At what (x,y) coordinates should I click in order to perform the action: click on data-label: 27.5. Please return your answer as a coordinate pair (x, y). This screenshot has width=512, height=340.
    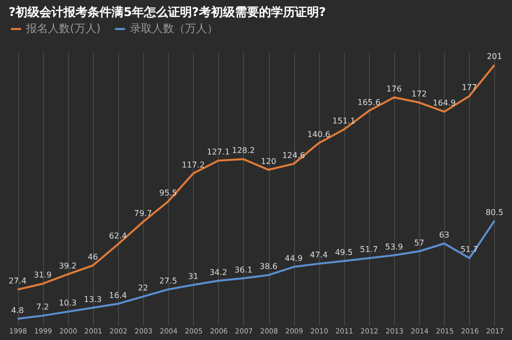
    Looking at the image, I should click on (168, 281).